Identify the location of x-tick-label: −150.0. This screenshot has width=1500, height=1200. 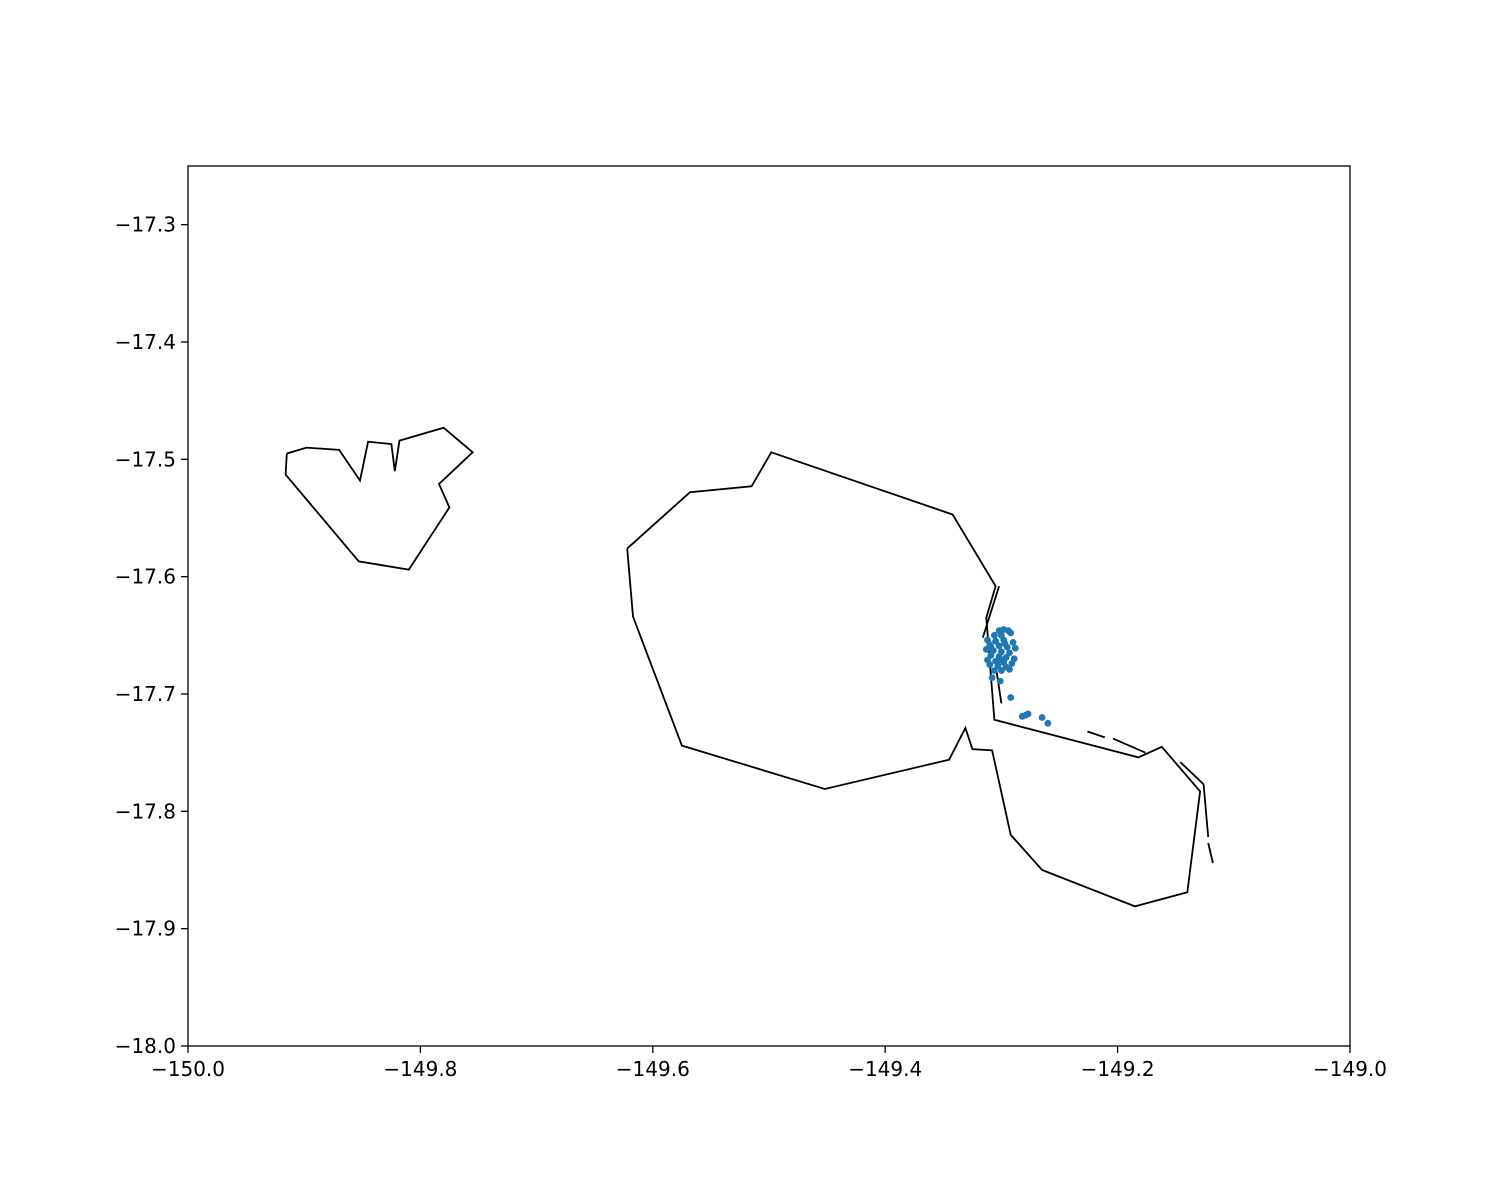
(188, 1069).